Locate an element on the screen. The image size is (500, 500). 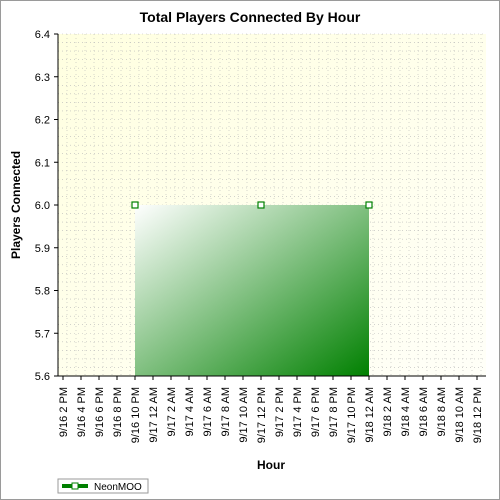
x-tick-label: 9/17 8 PM is located at coordinates (334, 412).